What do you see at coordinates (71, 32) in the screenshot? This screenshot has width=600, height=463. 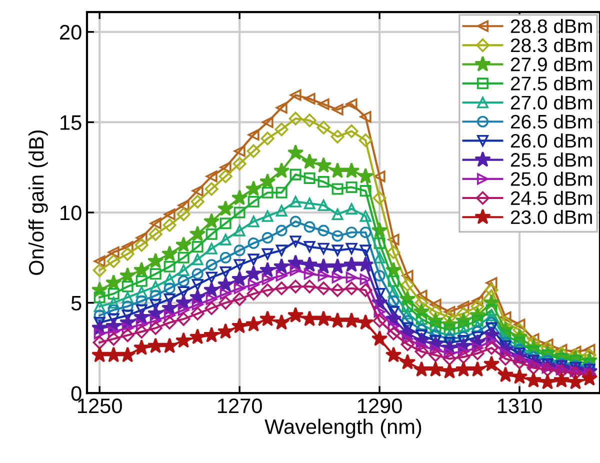 I see `y-tick-label: 20` at bounding box center [71, 32].